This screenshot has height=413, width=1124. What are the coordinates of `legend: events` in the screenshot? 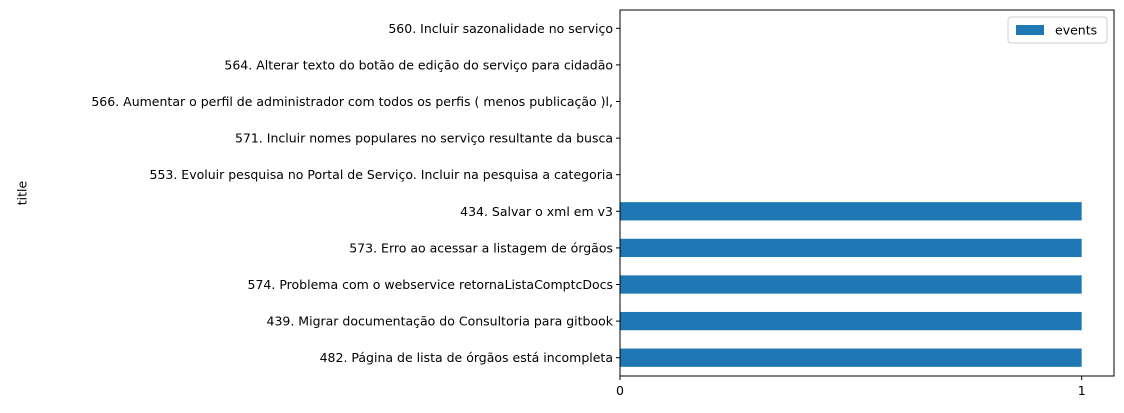 It's located at (1057, 30).